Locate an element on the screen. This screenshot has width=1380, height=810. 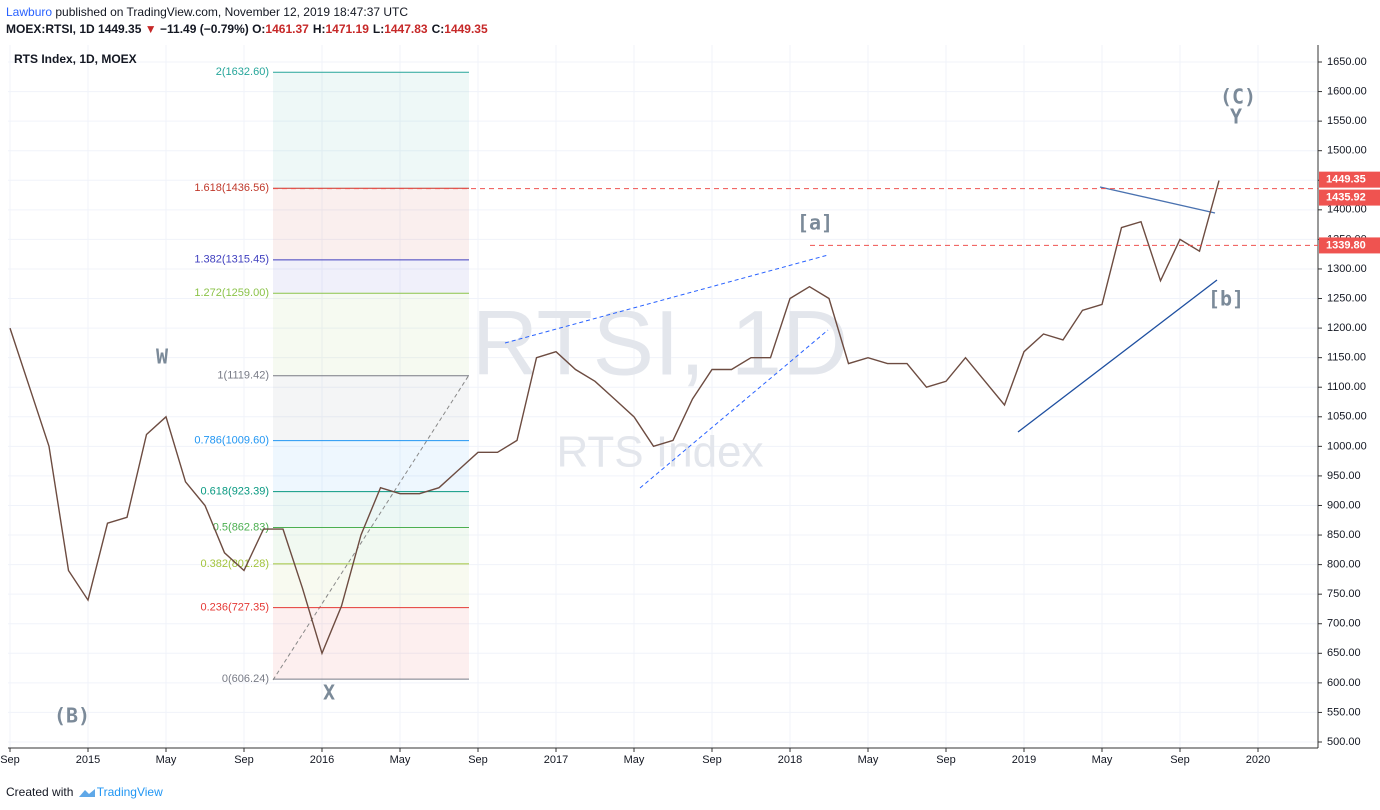
x-tick-label: 2020 is located at coordinates (1258, 760).